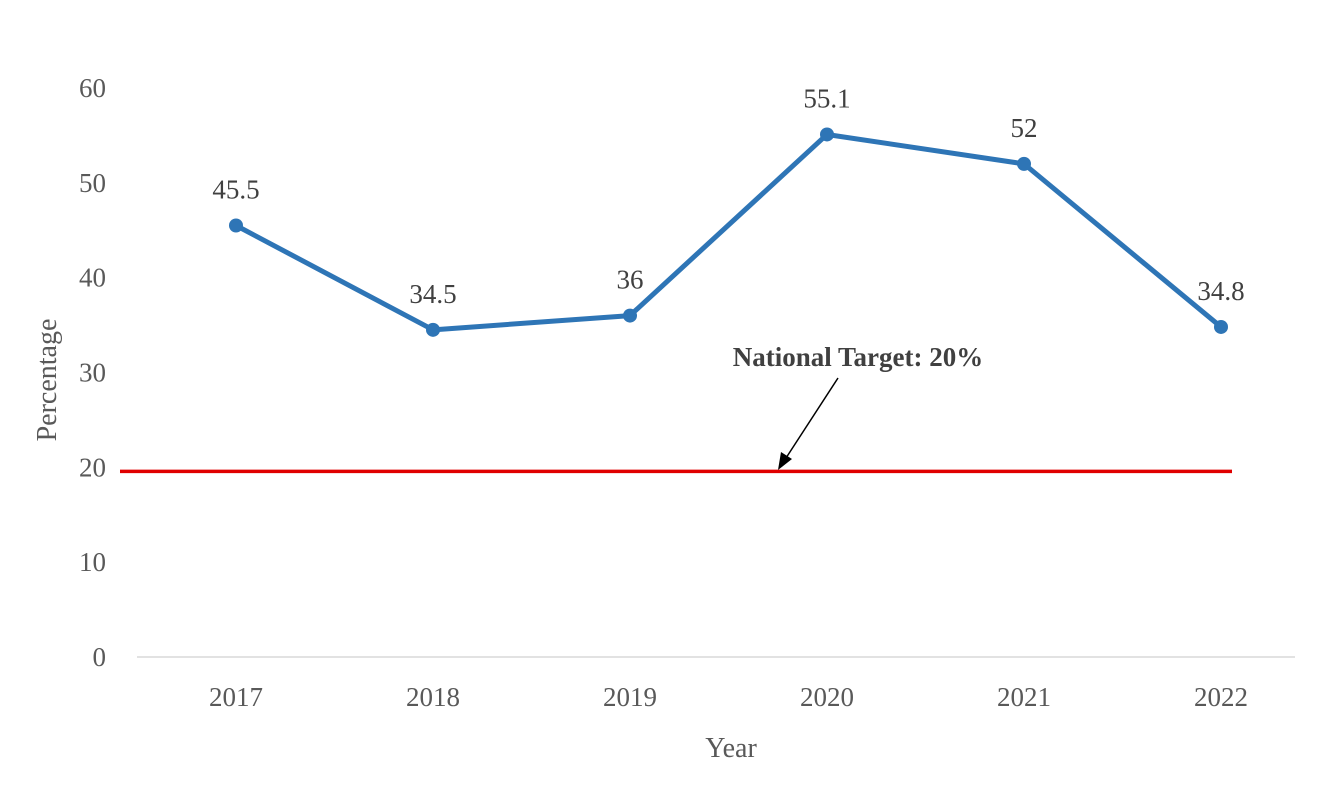 The width and height of the screenshot is (1332, 789). Describe the element at coordinates (1024, 128) in the screenshot. I see `data-label: 52` at that location.